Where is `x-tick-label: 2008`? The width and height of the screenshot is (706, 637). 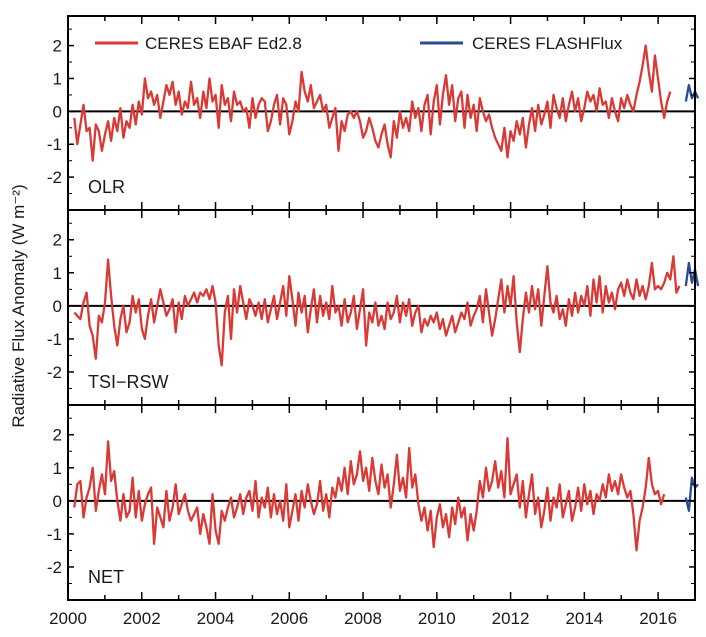
x-tick-label: 2008 is located at coordinates (363, 618).